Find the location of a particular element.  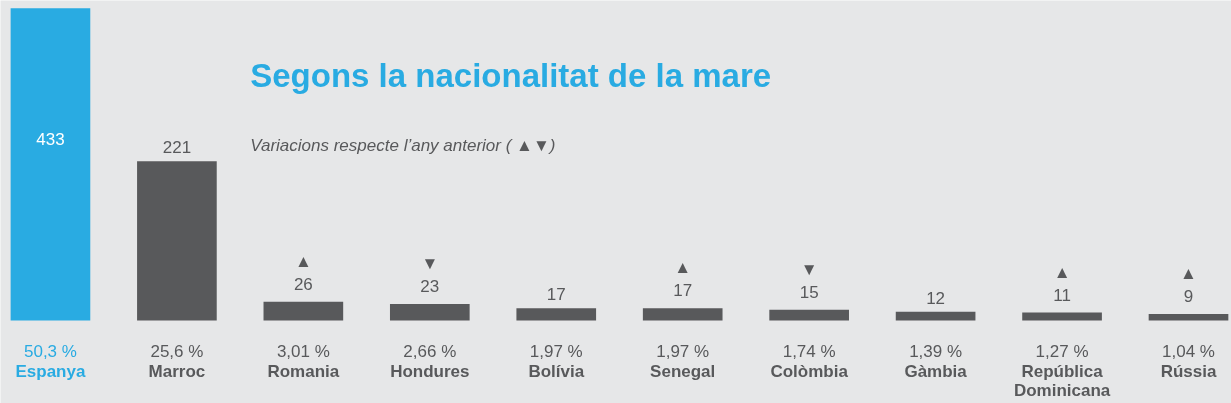

x-tick-label: 1,04 % Rússia is located at coordinates (1188, 362).